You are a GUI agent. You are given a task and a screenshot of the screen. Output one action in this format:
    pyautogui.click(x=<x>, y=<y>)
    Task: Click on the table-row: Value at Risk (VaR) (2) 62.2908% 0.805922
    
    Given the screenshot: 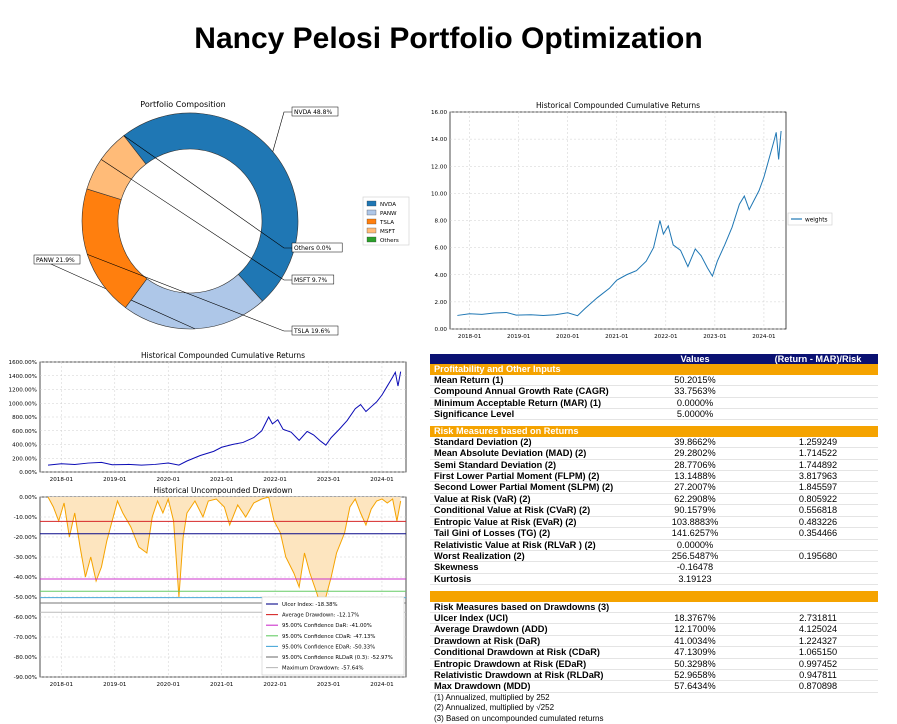 What is the action you would take?
    pyautogui.click(x=654, y=499)
    